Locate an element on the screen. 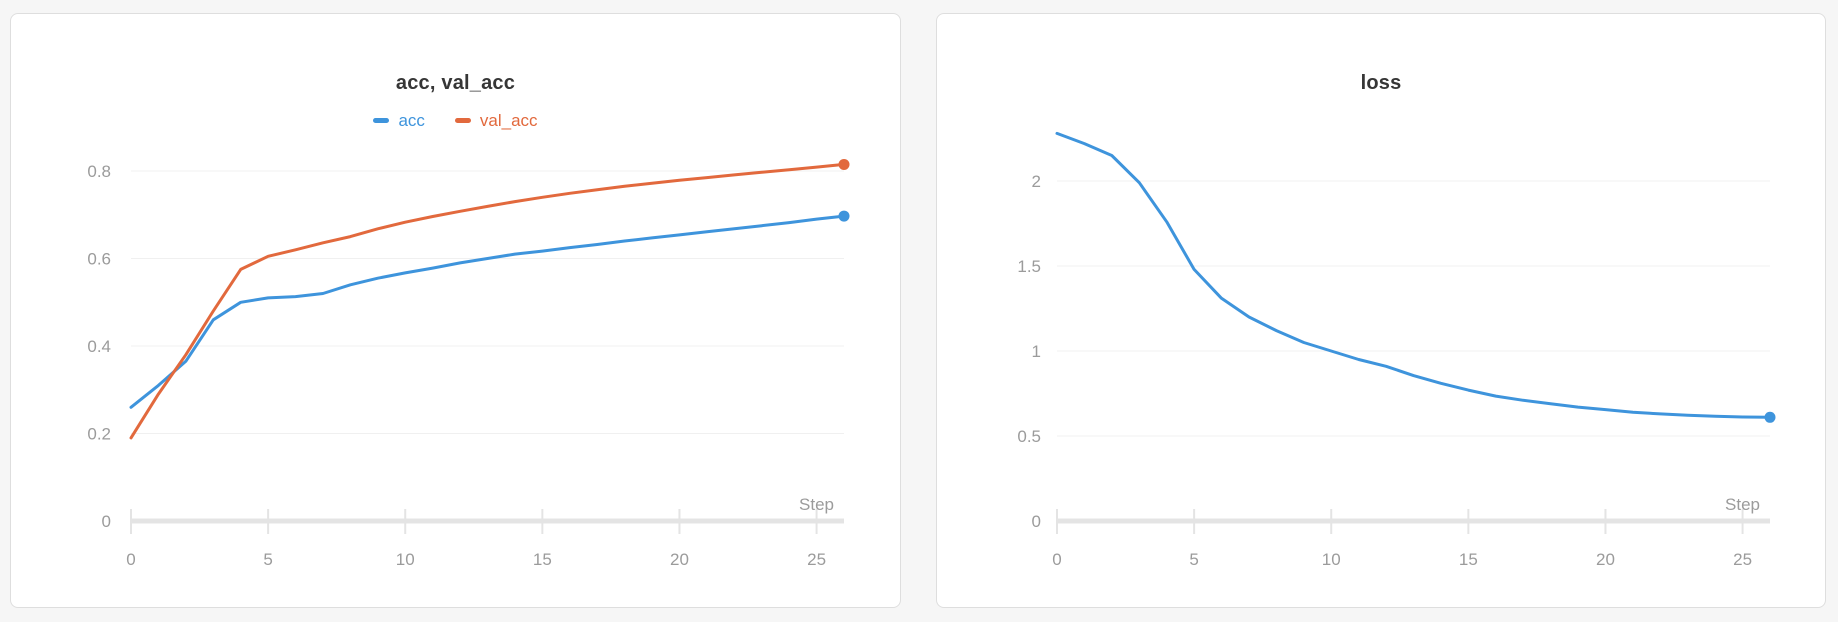  y-tick-label: 0.6 is located at coordinates (99, 259).